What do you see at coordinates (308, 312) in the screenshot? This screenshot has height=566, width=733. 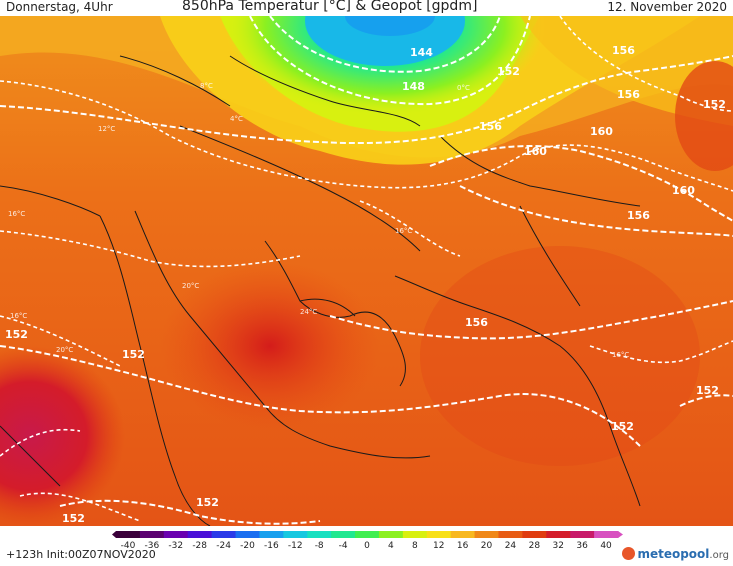 I see `isotherm-label: 24°C` at bounding box center [308, 312].